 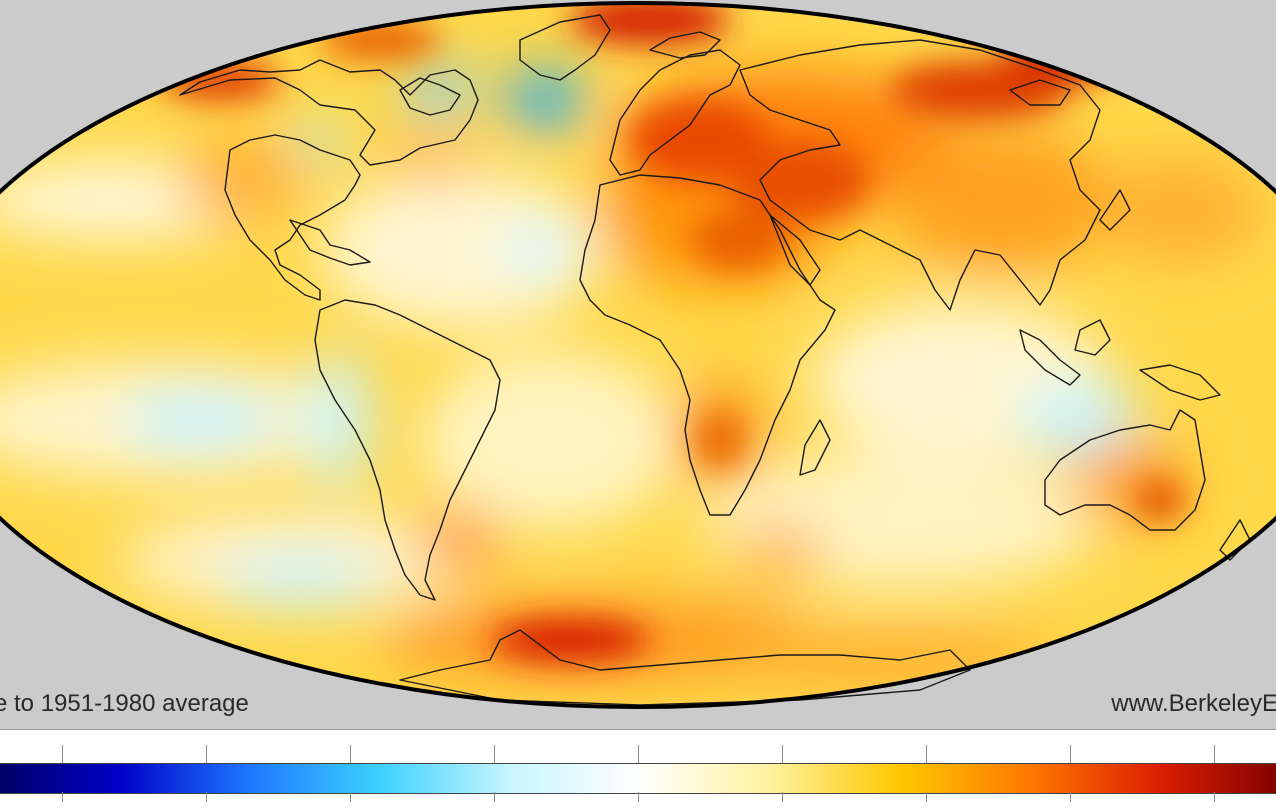 What do you see at coordinates (638, 778) in the screenshot?
I see `colorbar-gradient` at bounding box center [638, 778].